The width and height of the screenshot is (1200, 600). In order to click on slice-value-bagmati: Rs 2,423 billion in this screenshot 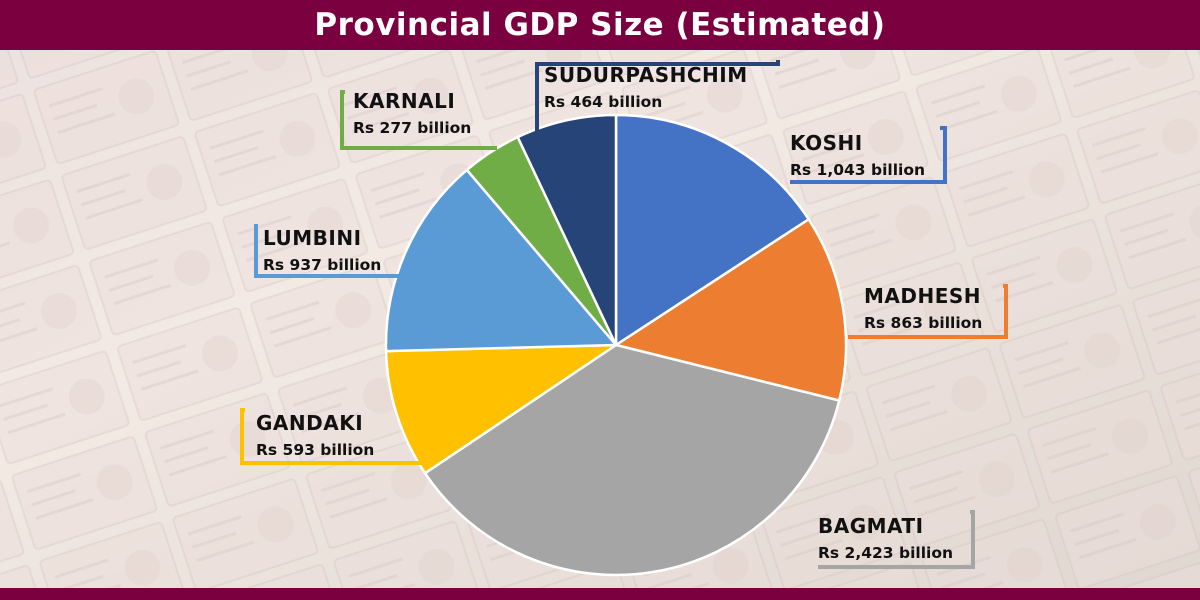, I will do `click(885, 553)`.